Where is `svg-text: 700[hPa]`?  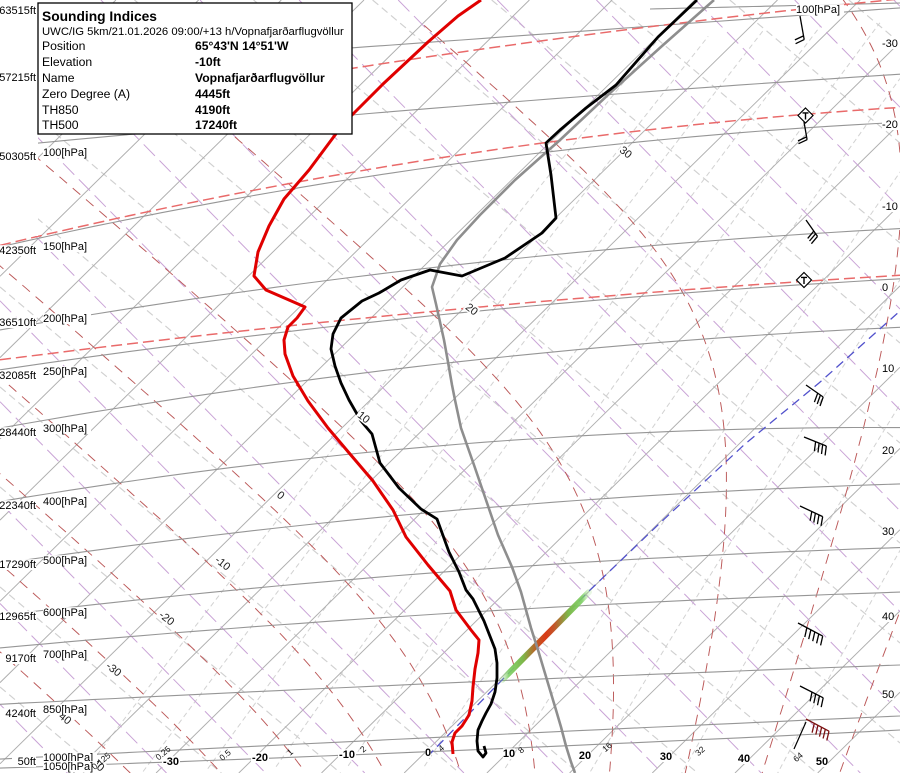 svg-text: 700[hPa] is located at coordinates (65, 655).